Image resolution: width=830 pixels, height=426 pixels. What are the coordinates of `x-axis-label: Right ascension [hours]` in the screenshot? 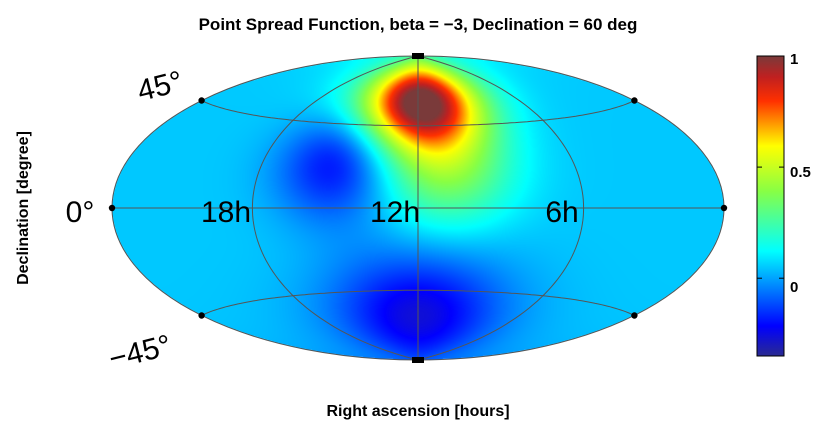 It's located at (417, 411).